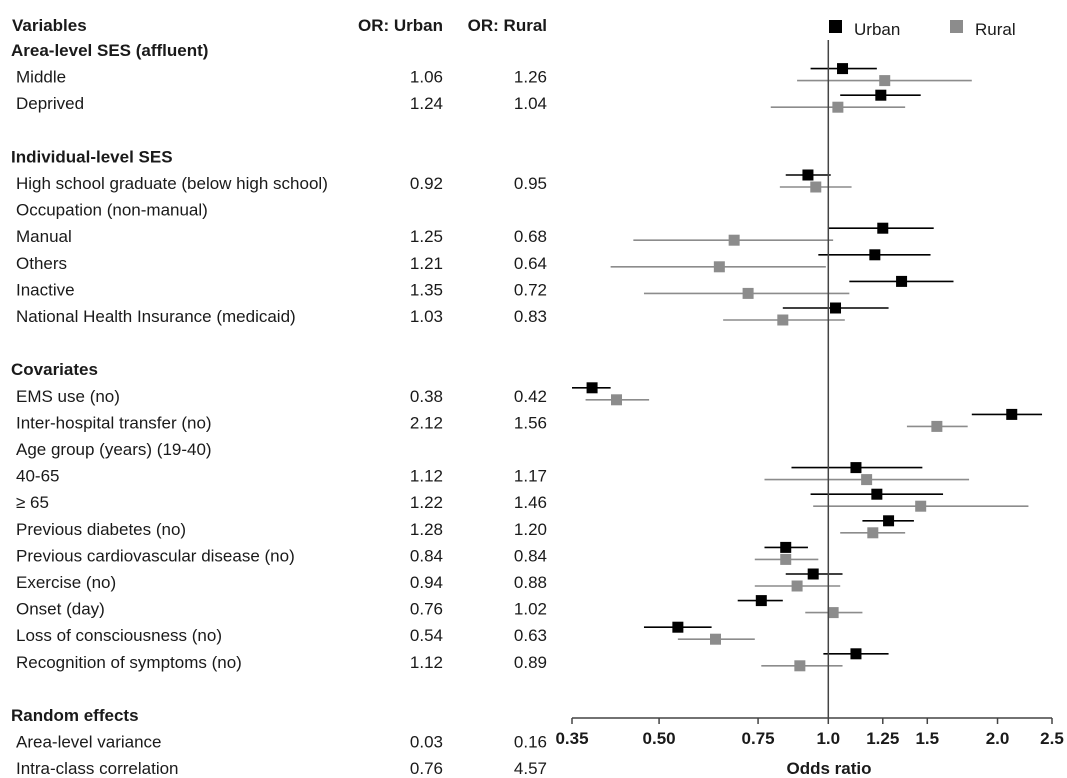 The image size is (1067, 778). I want to click on x-tick-label: 0.50, so click(659, 738).